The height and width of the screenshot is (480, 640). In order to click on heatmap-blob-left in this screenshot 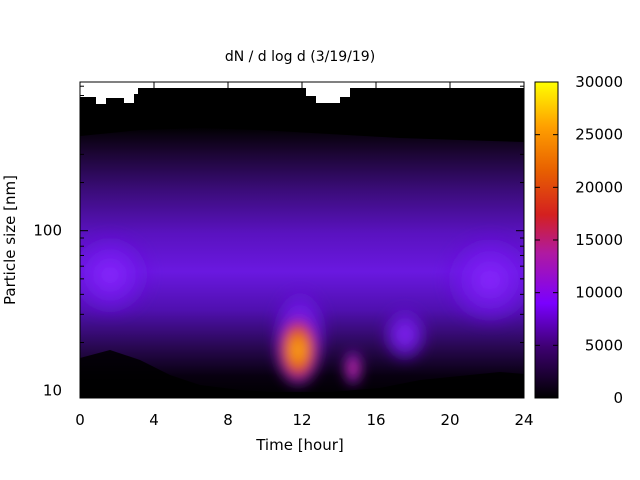, I will do `click(117, 275)`.